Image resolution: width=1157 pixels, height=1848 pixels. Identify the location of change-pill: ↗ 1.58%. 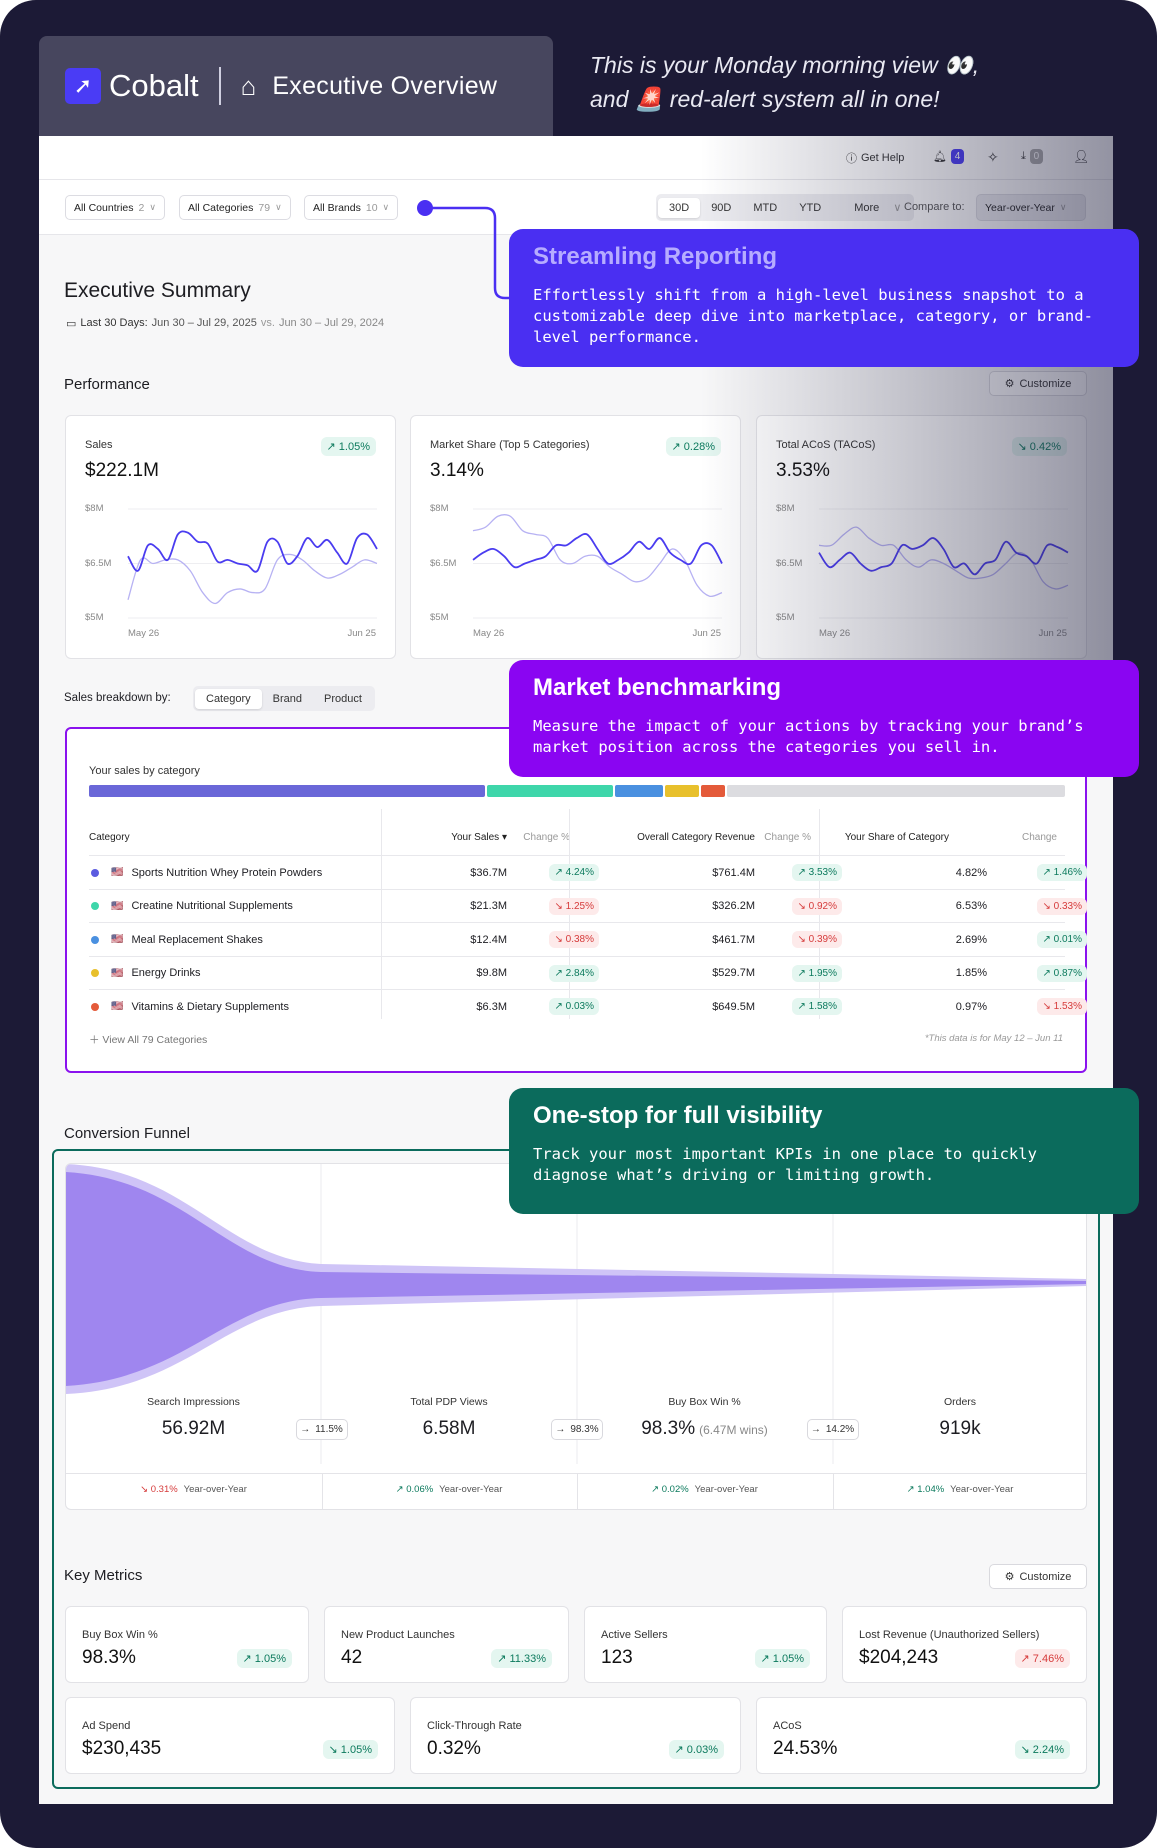
(817, 1006).